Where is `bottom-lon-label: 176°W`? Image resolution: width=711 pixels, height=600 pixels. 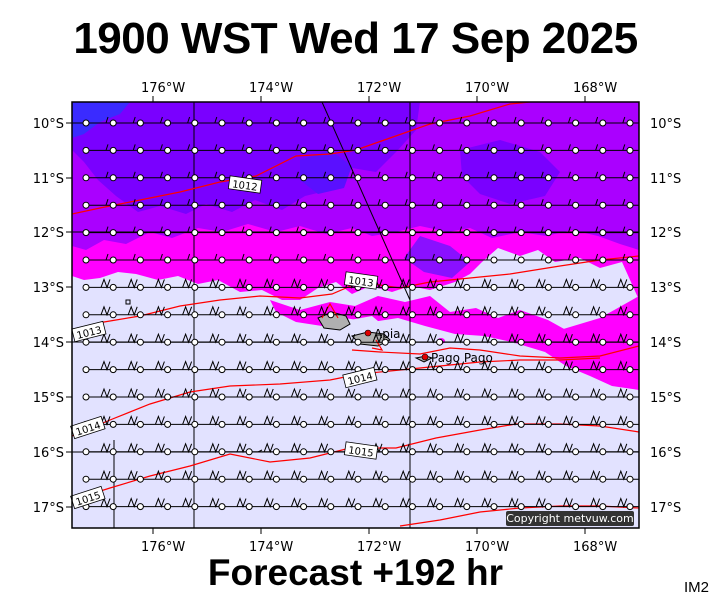
bottom-lon-label: 176°W is located at coordinates (163, 547).